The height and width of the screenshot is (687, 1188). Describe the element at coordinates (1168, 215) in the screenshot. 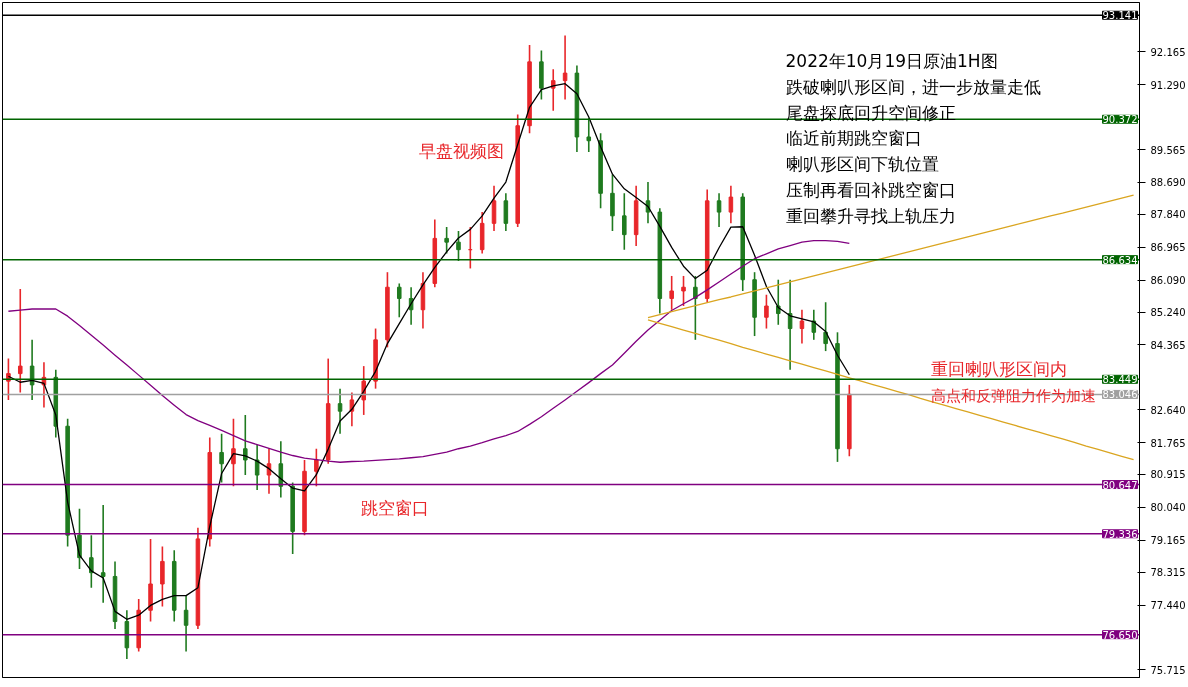

I see `y-tick-label: 87.840` at that location.